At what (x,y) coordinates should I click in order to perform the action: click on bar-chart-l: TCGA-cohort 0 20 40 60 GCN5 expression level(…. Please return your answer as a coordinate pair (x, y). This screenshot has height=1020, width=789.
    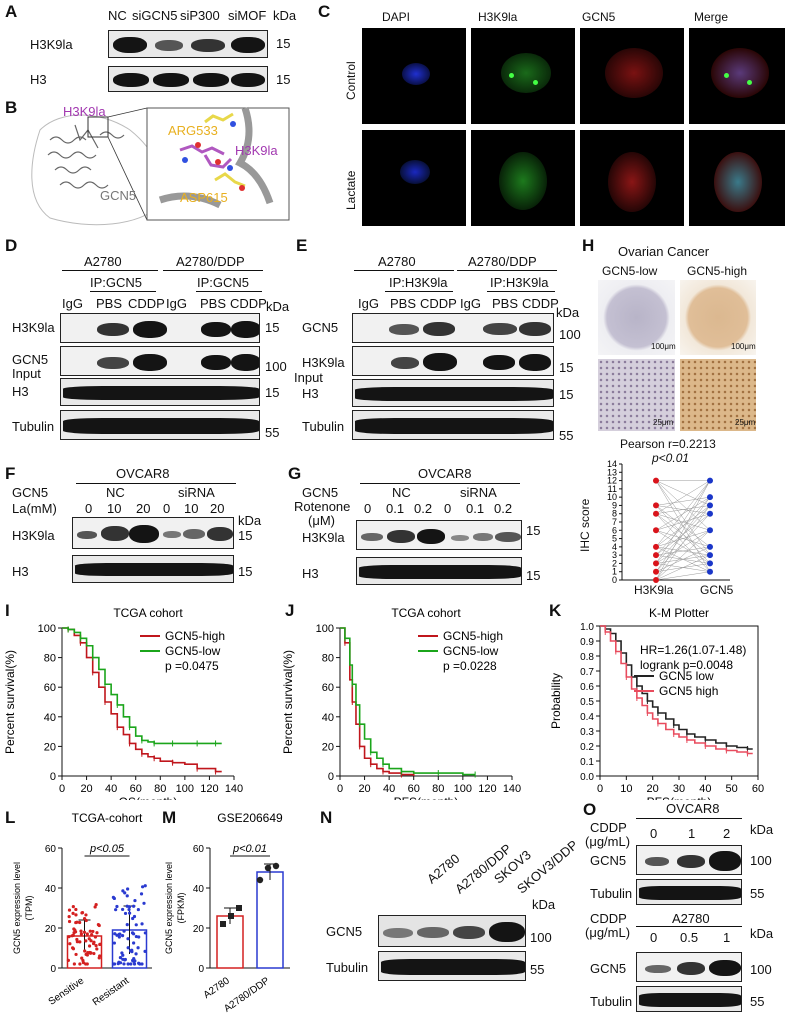
    Looking at the image, I should click on (82, 909).